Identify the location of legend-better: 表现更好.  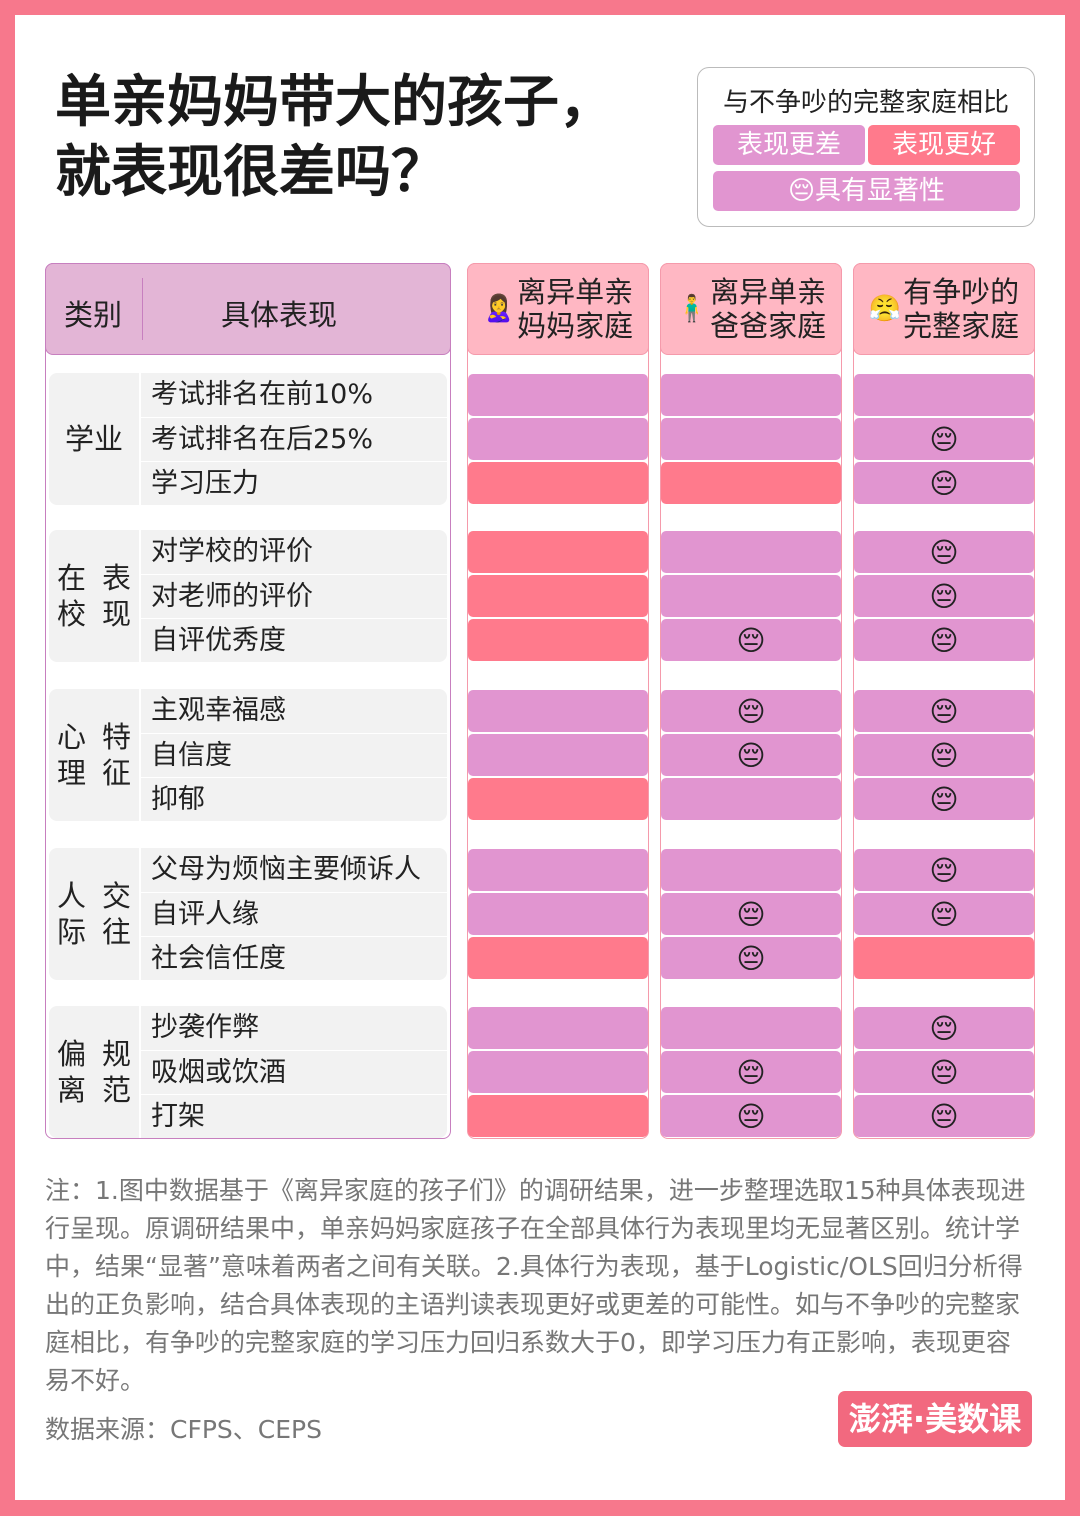
(944, 145).